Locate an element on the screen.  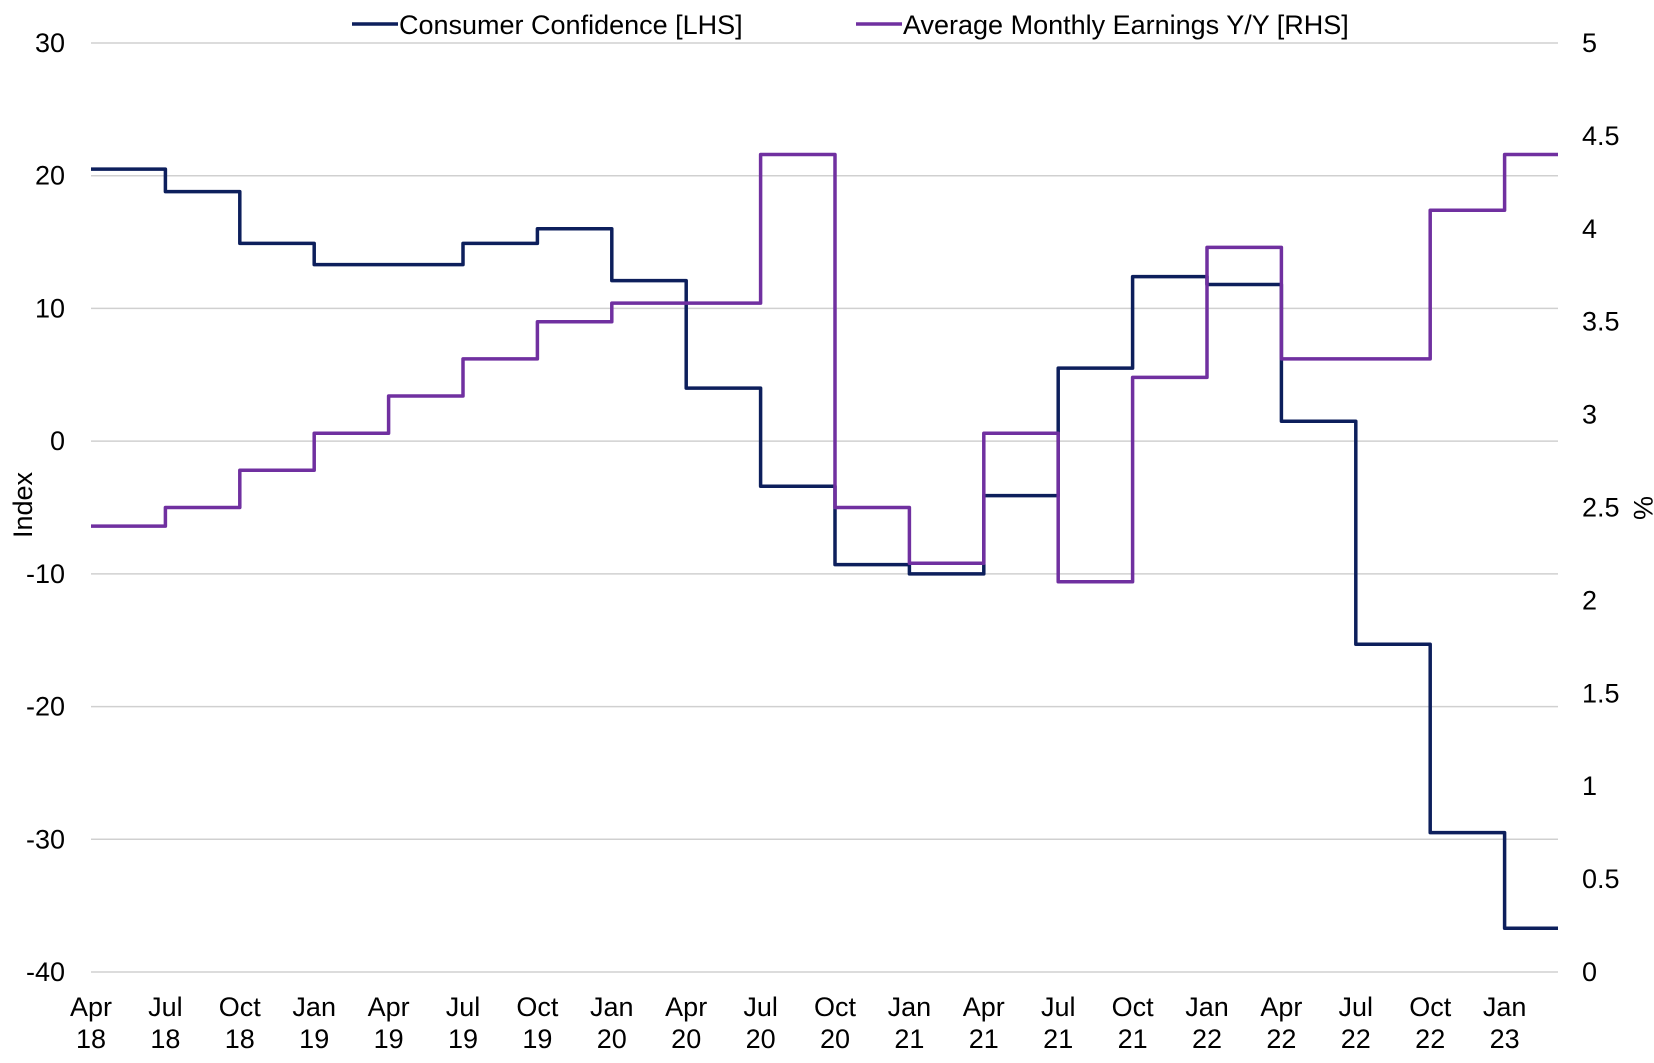
left-tick-label: 0 is located at coordinates (57, 441).